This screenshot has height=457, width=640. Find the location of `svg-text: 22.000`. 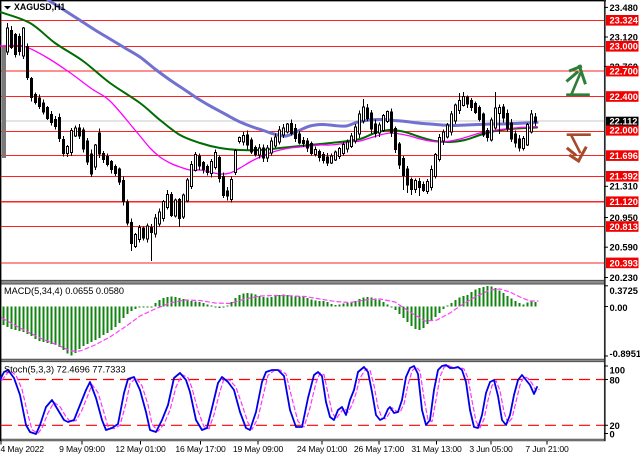

svg-text: 22.000 is located at coordinates (624, 131).